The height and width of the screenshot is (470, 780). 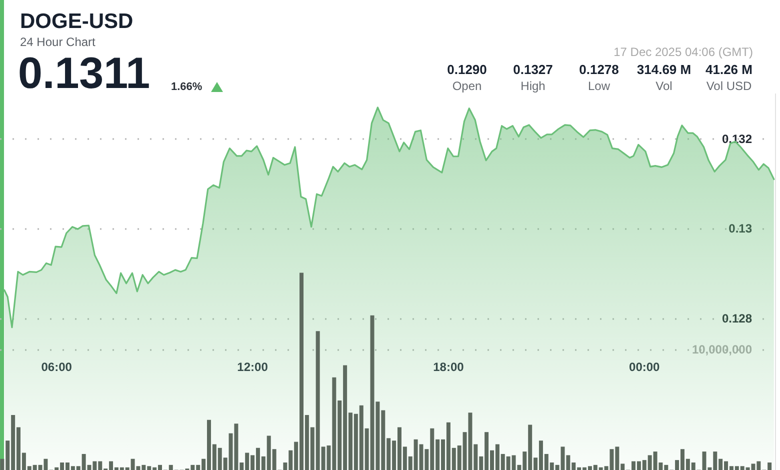 What do you see at coordinates (664, 86) in the screenshot?
I see `text: Vol` at bounding box center [664, 86].